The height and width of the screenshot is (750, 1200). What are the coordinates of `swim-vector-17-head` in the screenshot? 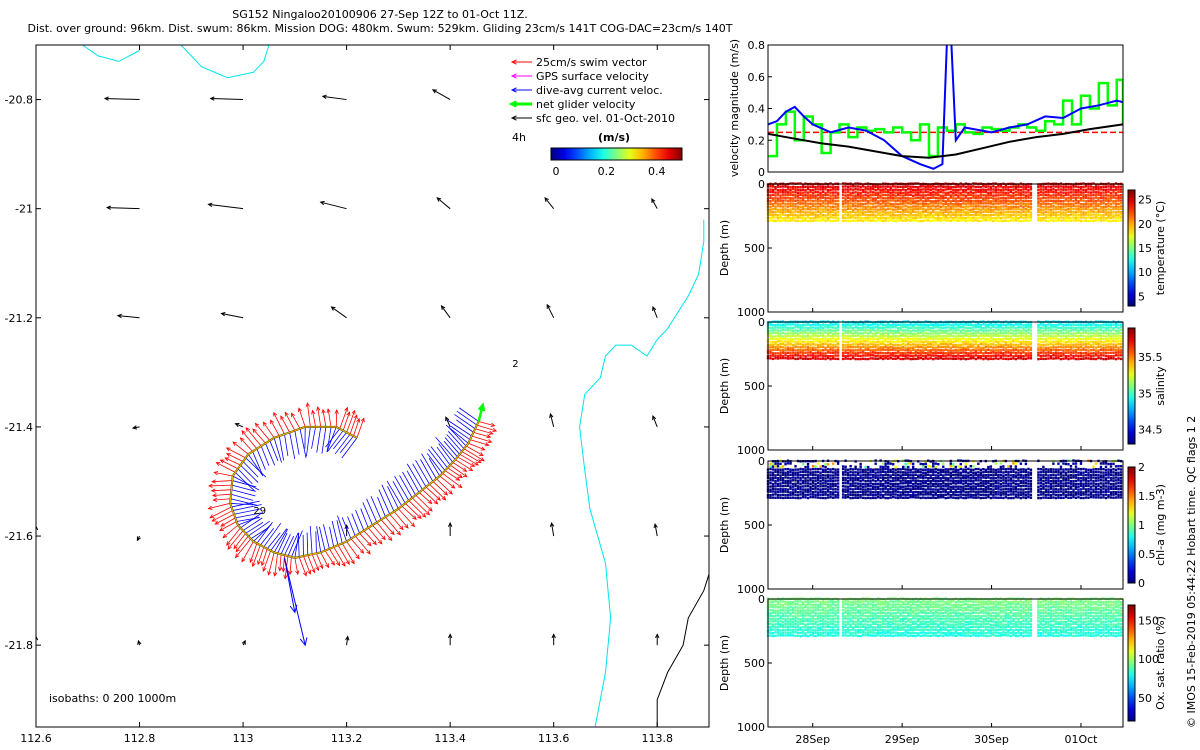 It's located at (272, 422).